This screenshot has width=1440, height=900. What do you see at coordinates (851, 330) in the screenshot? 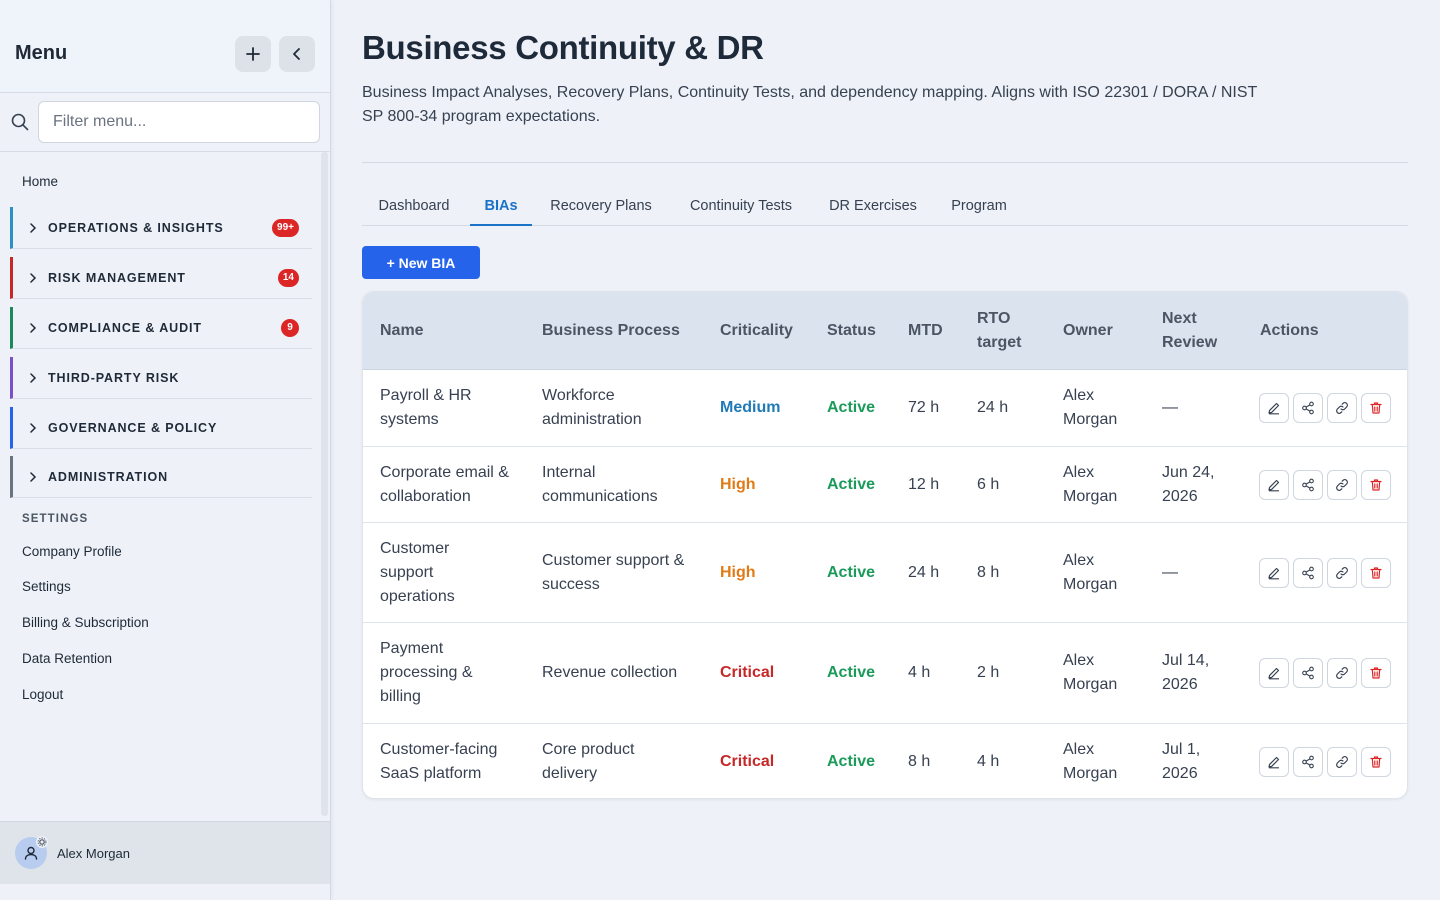
I see `column-header-status: Status` at bounding box center [851, 330].